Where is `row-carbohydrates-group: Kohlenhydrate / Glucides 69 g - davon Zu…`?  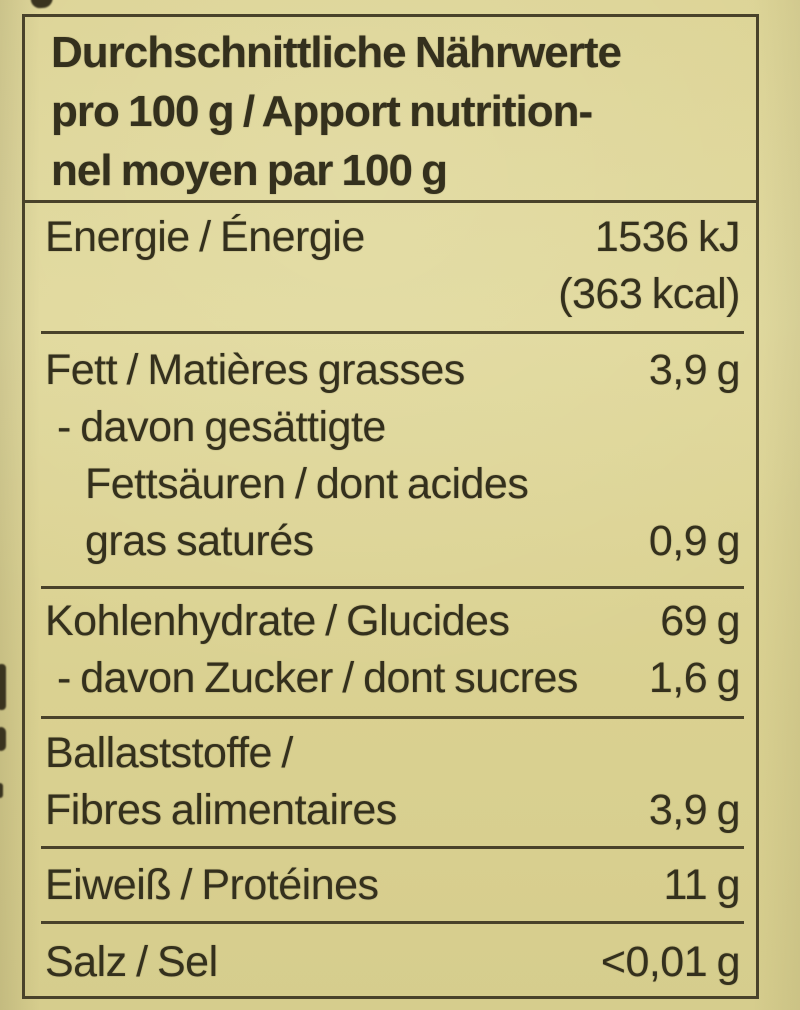
row-carbohydrates-group: Kohlenhydrate / Glucides 69 g - davon Zu… is located at coordinates (390, 652).